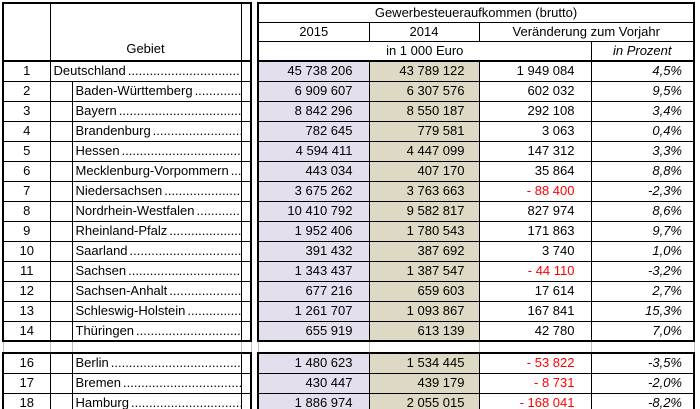 The image size is (700, 409). Describe the element at coordinates (313, 311) in the screenshot. I see `value-2015-cell: 1 261 707` at that location.